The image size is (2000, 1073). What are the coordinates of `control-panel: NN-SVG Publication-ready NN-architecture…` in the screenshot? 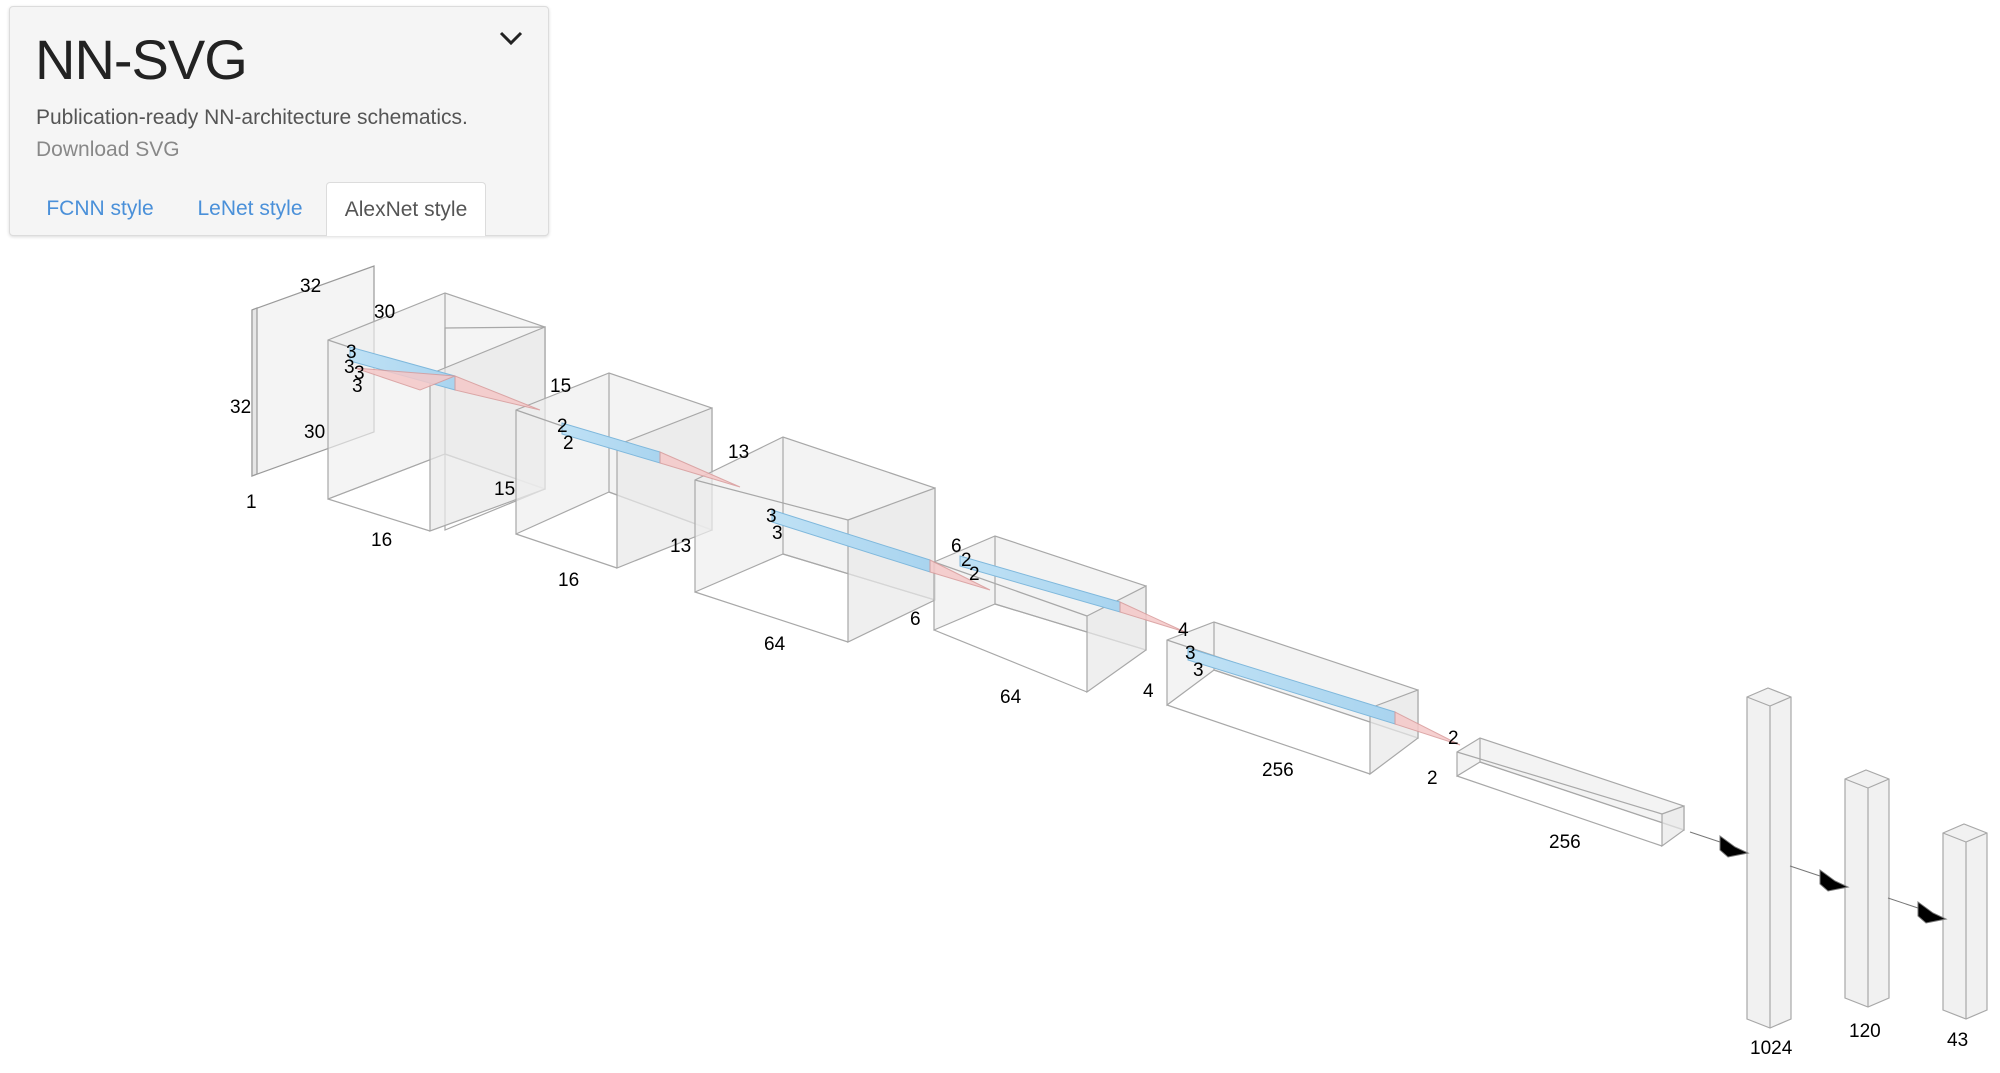 It's located at (279, 121).